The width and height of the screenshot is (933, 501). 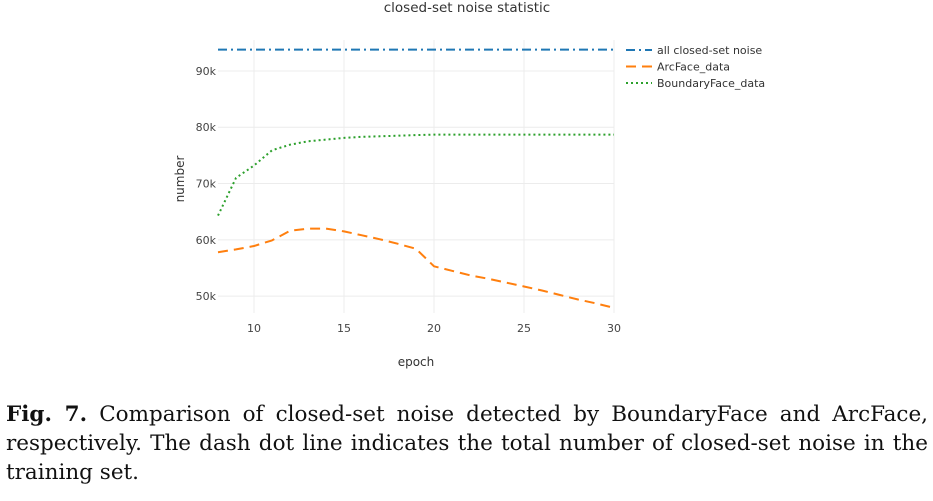 I want to click on y-tick-label: 90k, so click(x=206, y=71).